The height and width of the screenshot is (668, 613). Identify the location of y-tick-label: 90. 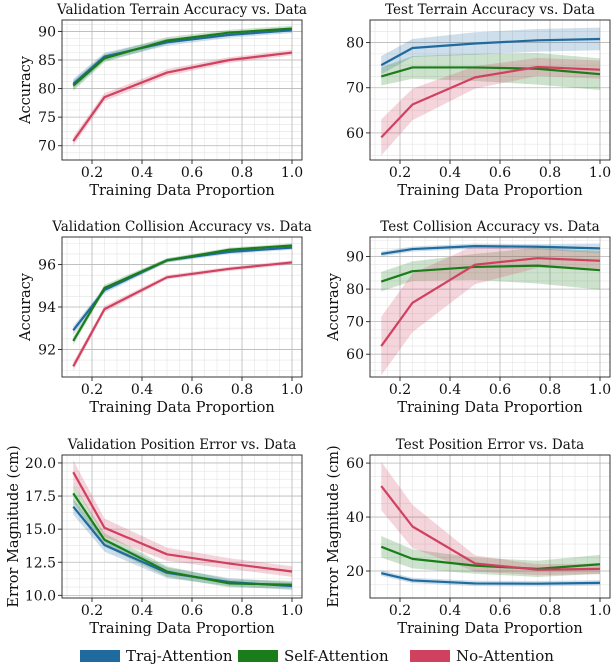
(355, 258).